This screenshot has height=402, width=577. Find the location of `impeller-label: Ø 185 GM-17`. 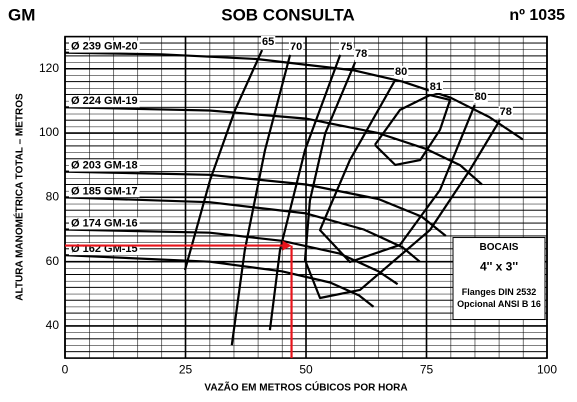

impeller-label: Ø 185 GM-17 is located at coordinates (104, 191).